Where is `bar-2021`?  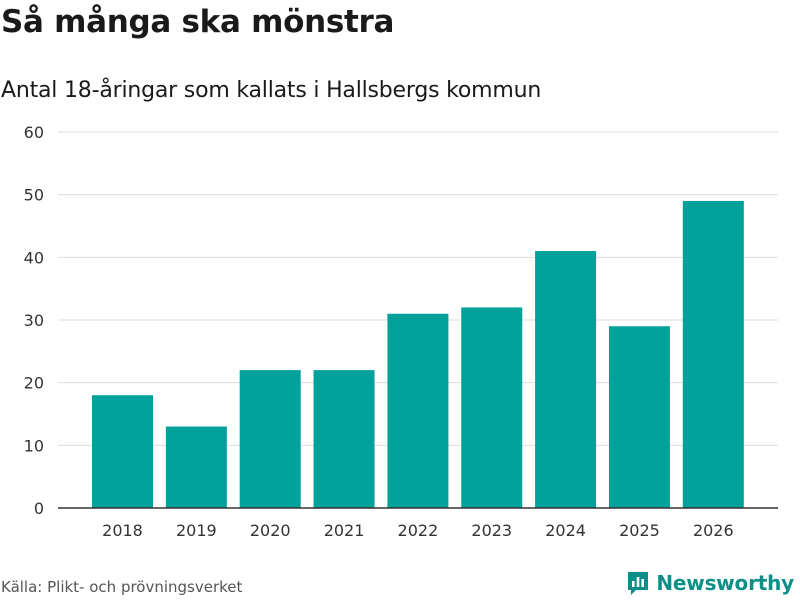 bar-2021 is located at coordinates (344, 439).